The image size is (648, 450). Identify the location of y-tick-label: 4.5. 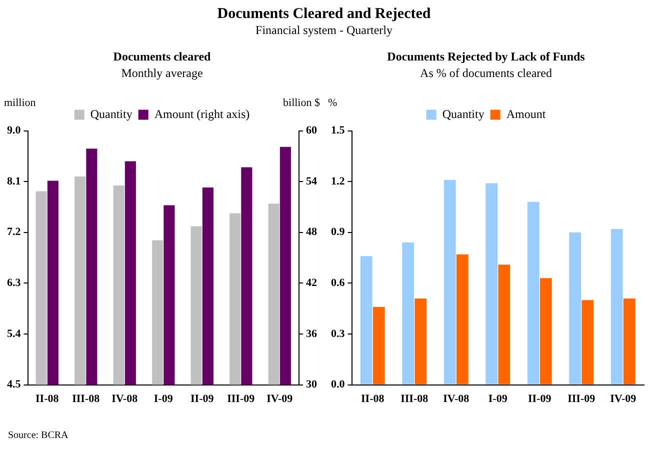
(14, 384).